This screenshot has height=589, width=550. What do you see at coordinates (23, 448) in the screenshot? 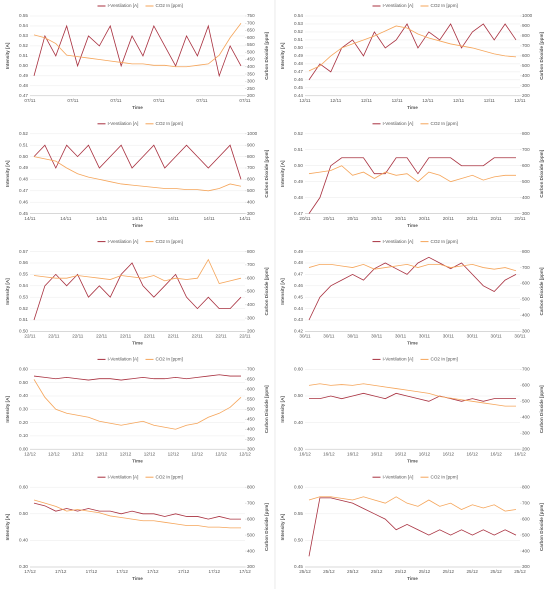
I see `y-tick-label: 0.00` at bounding box center [23, 448].